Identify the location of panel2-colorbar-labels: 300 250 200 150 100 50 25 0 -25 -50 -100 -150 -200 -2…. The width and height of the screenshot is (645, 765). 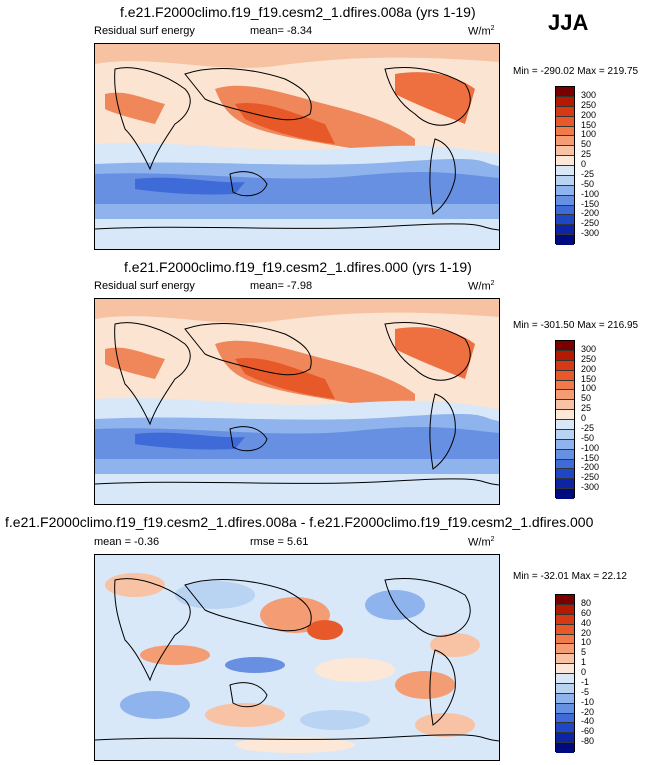
(601, 419).